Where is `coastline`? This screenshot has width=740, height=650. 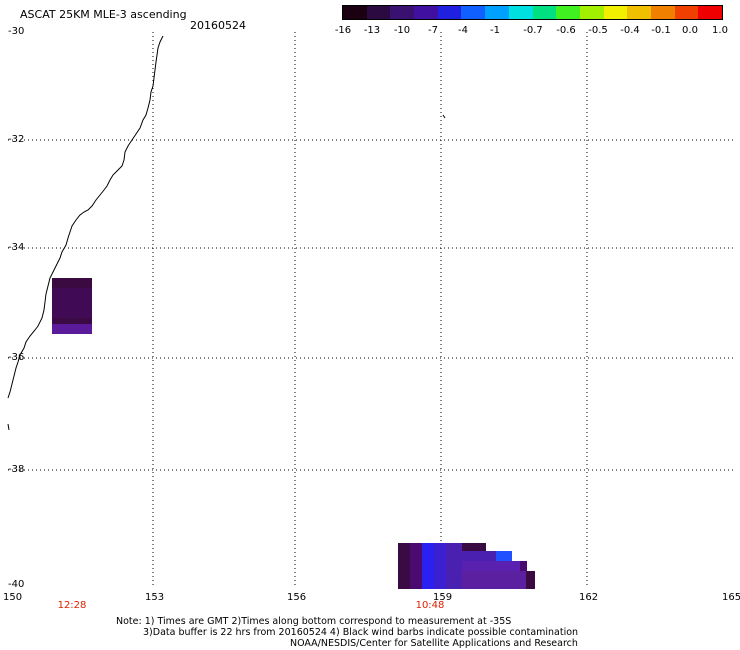
coastline is located at coordinates (85, 217).